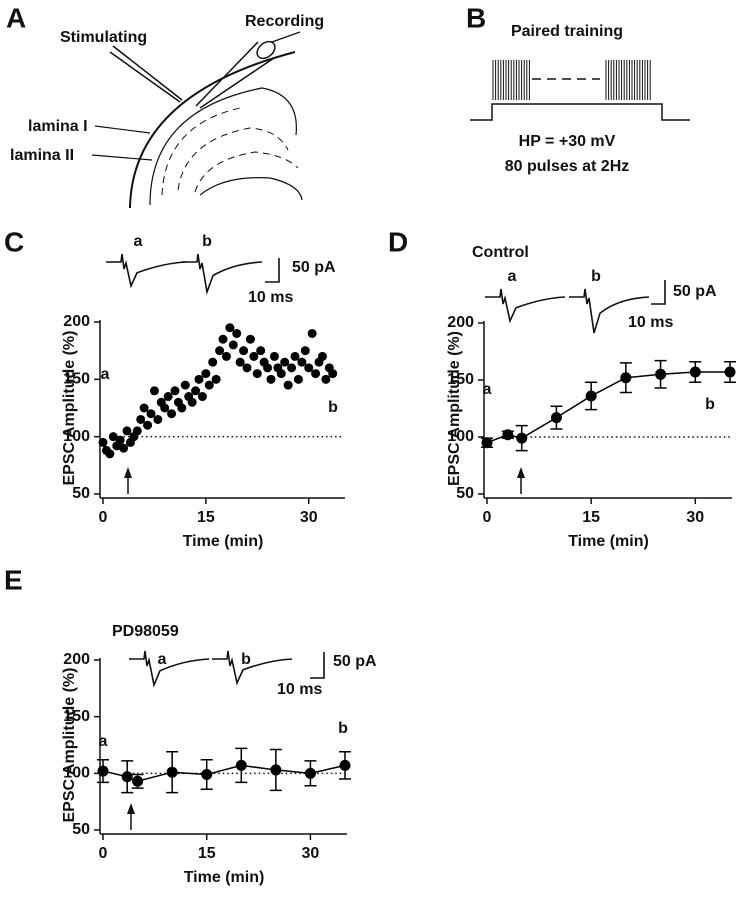 This screenshot has width=742, height=900. Describe the element at coordinates (16, 17) in the screenshot. I see `panel-letter: A` at that location.